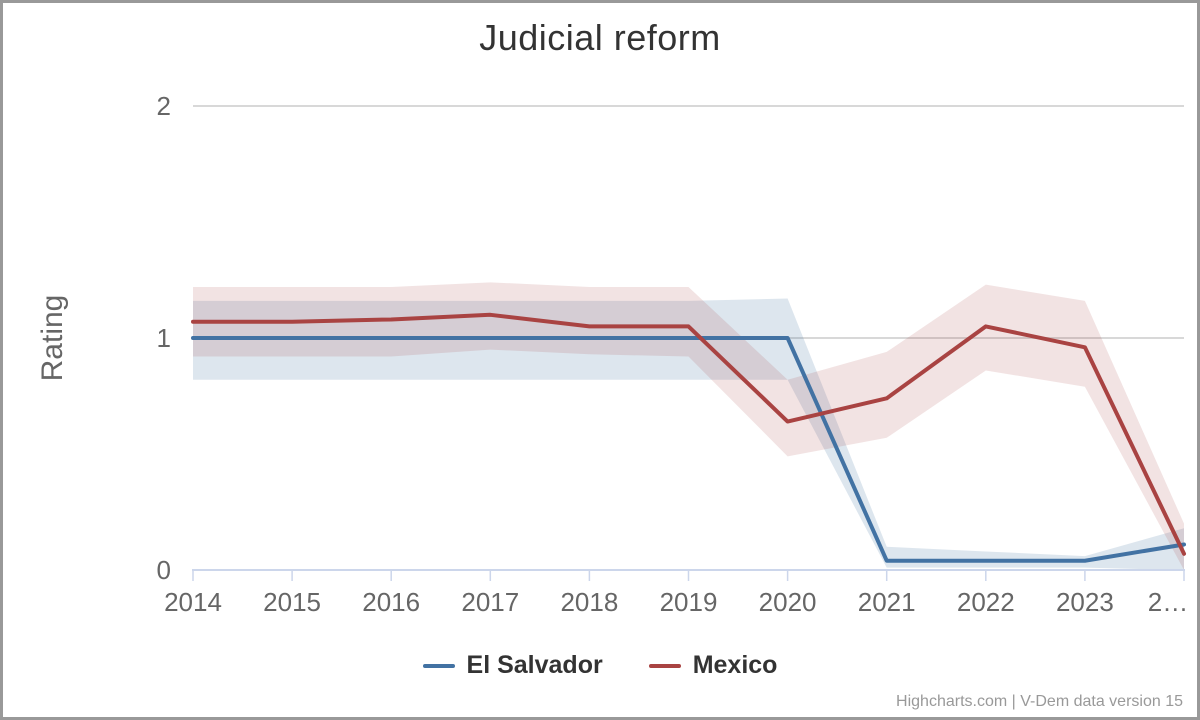  I want to click on legend-item-mexico: Mexico, so click(713, 665).